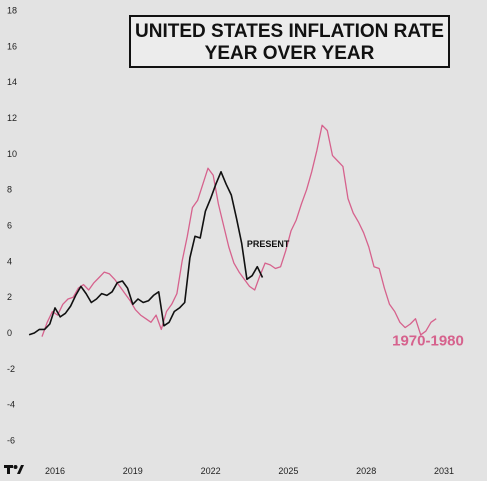 The image size is (487, 481). I want to click on x-tick-label: 2025, so click(288, 471).